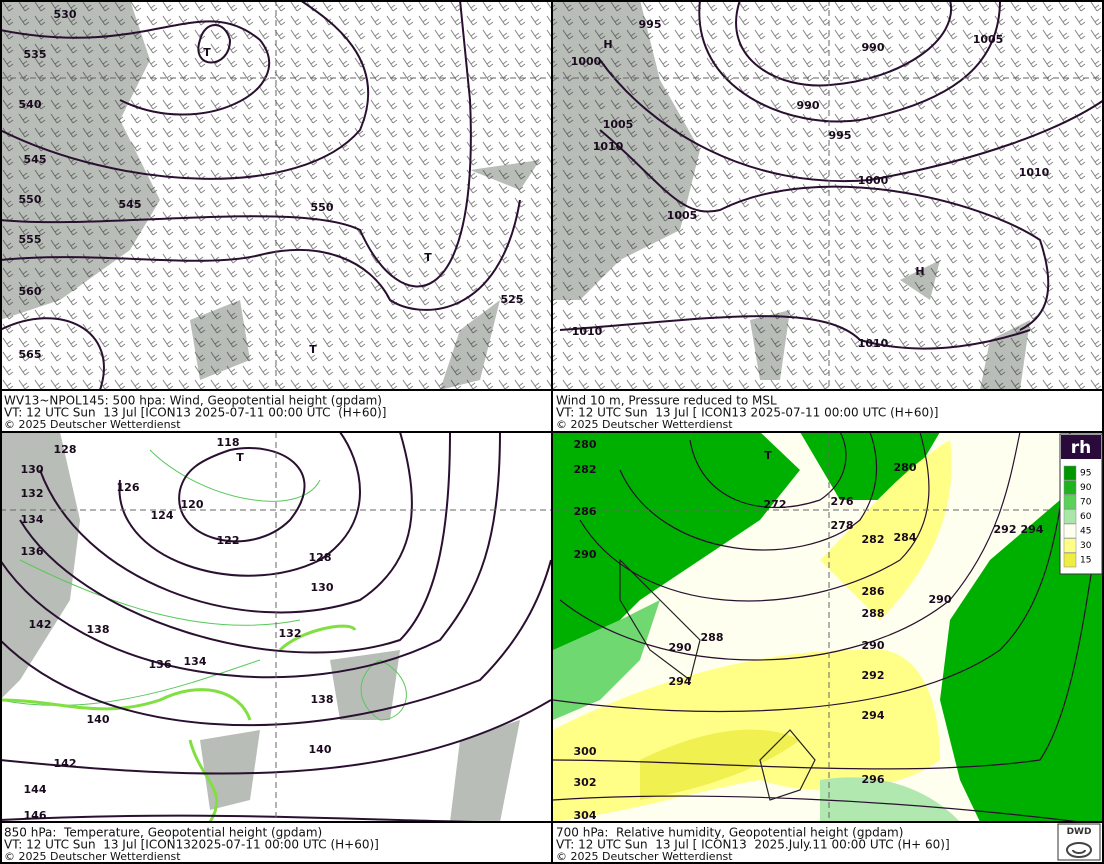 Image resolution: width=1104 pixels, height=864 pixels. What do you see at coordinates (30, 291) in the screenshot?
I see `contour-label: 560` at bounding box center [30, 291].